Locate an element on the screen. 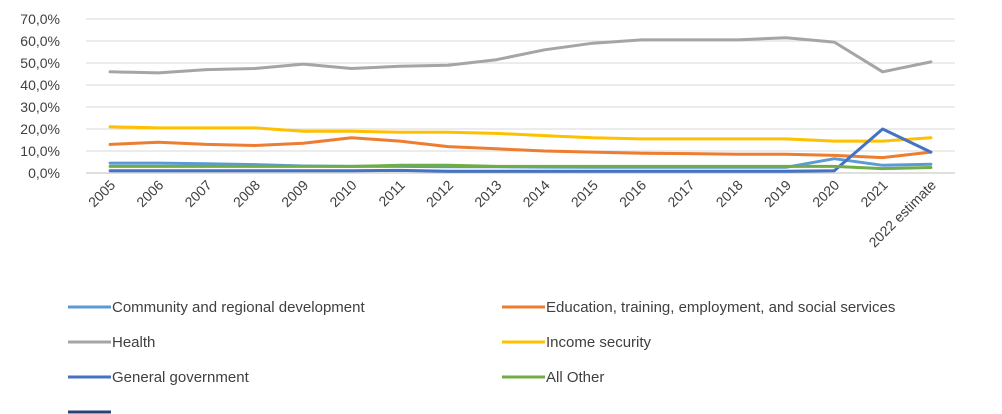 The image size is (1002, 414). y-tick-label: 60,0% is located at coordinates (40, 41).